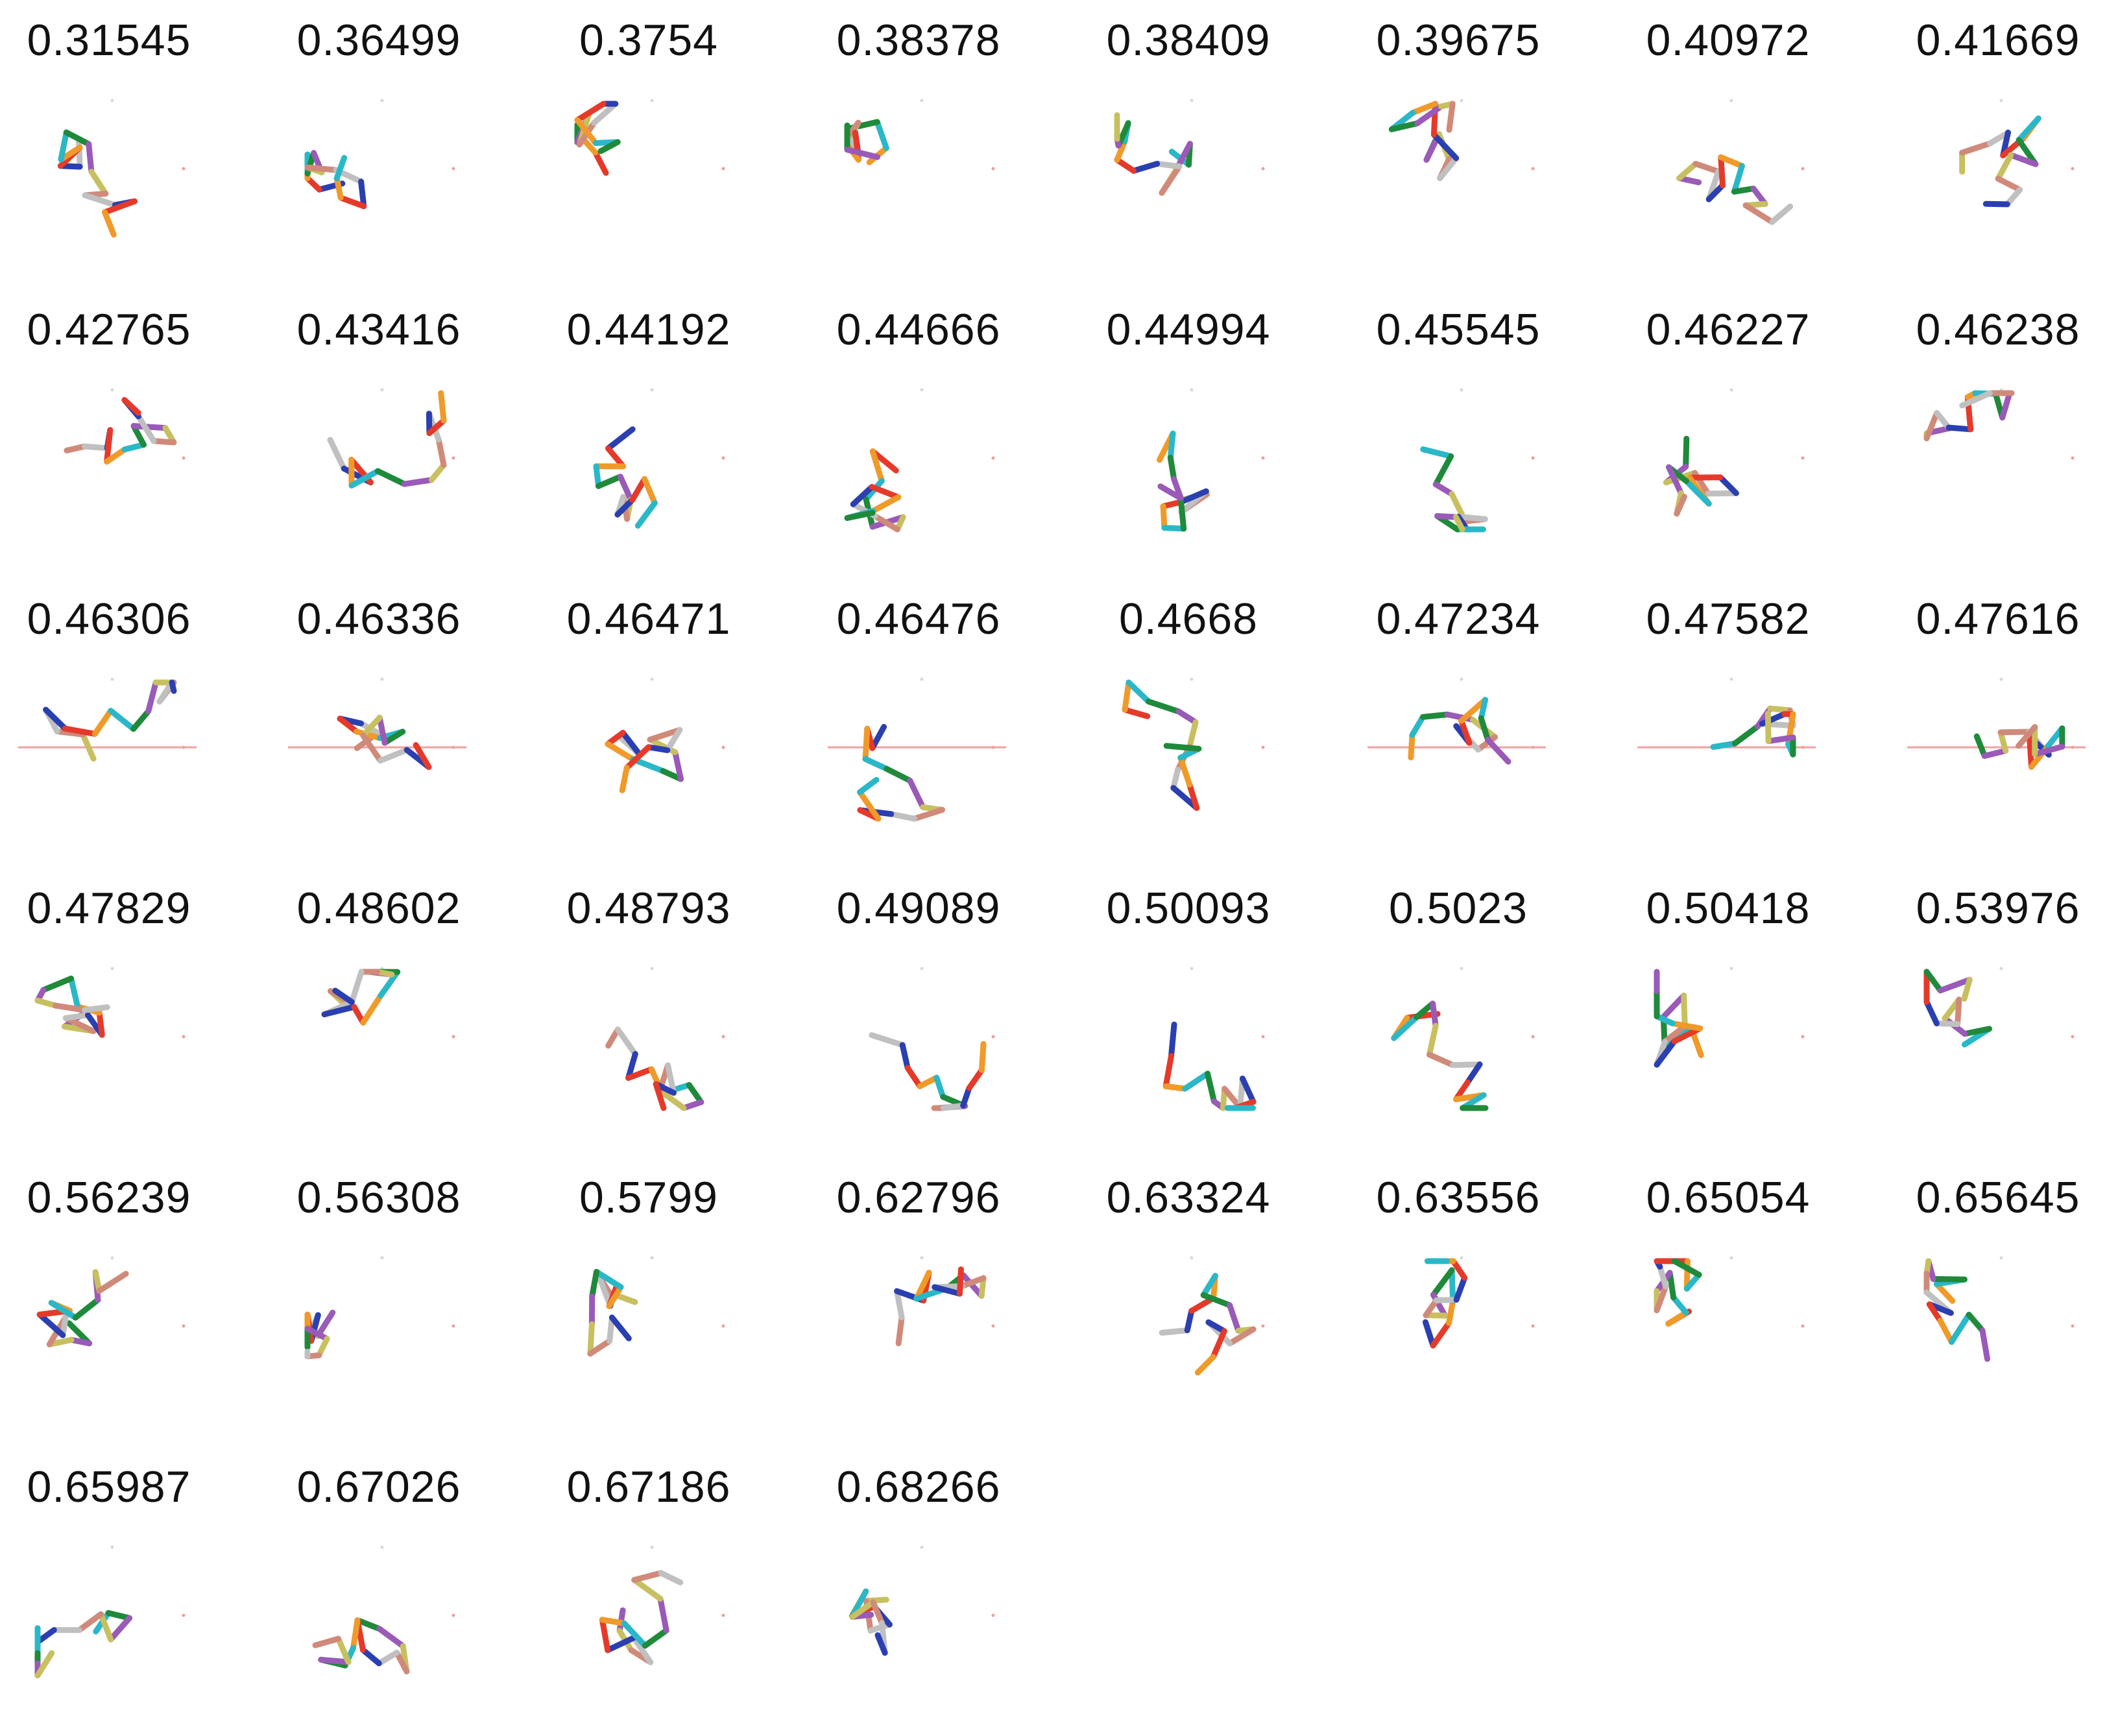  Describe the element at coordinates (919, 1197) in the screenshot. I see `score-label: 0.62796` at that location.